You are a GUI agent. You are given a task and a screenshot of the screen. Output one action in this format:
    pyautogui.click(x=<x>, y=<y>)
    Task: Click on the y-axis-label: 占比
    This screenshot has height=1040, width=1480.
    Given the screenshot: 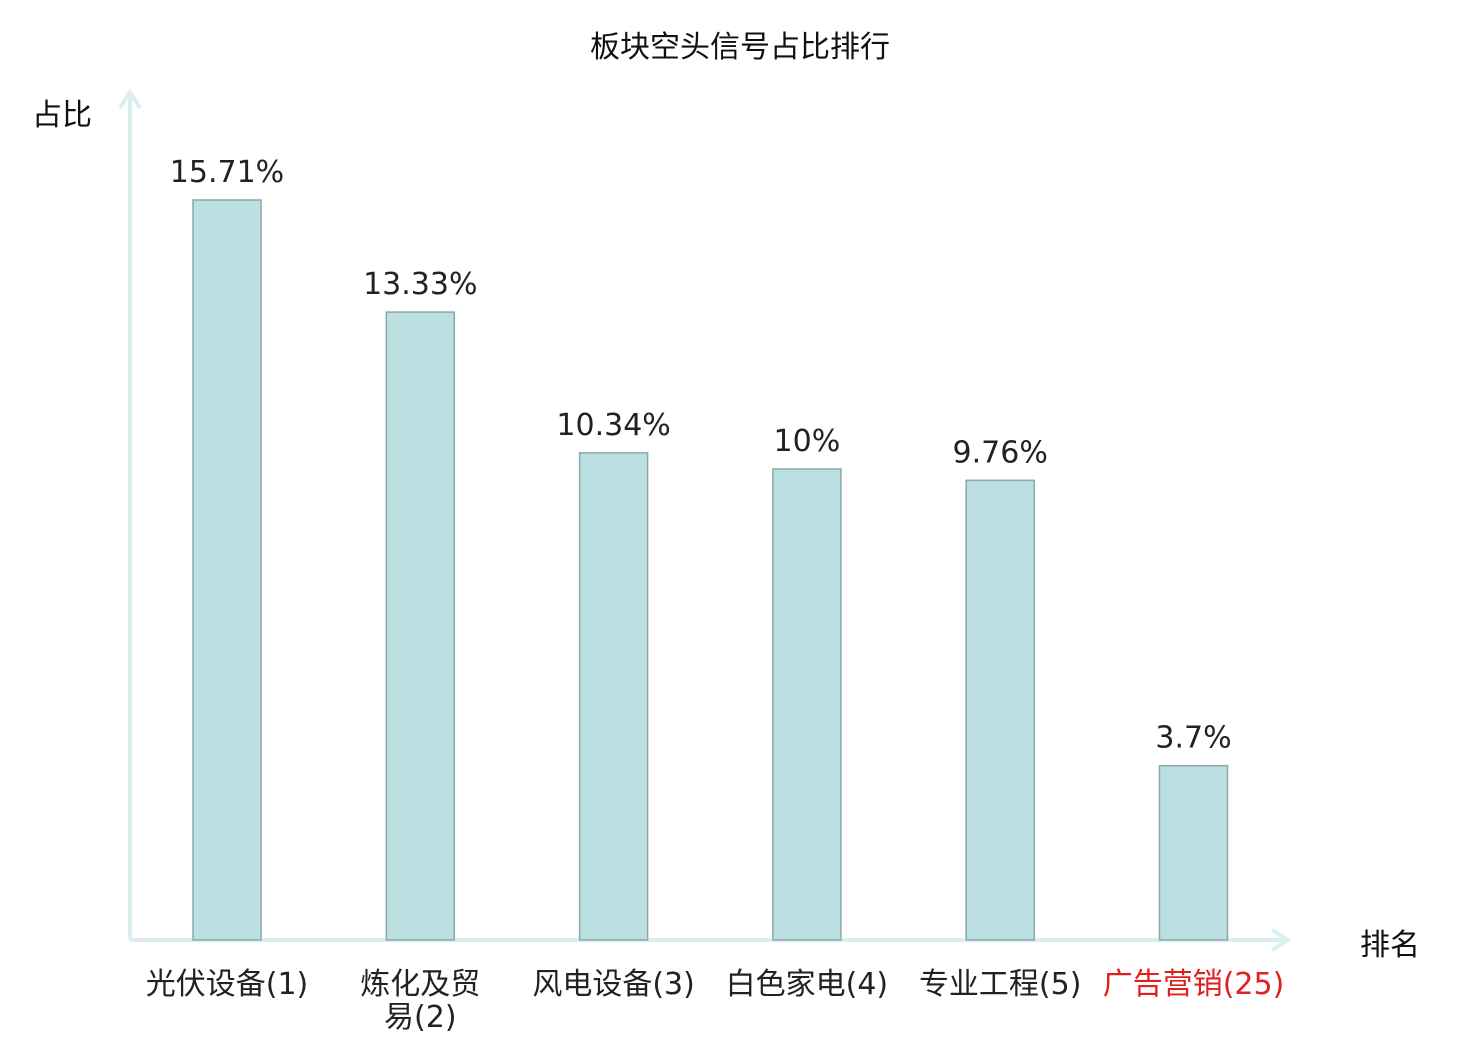 What is the action you would take?
    pyautogui.click(x=62, y=115)
    